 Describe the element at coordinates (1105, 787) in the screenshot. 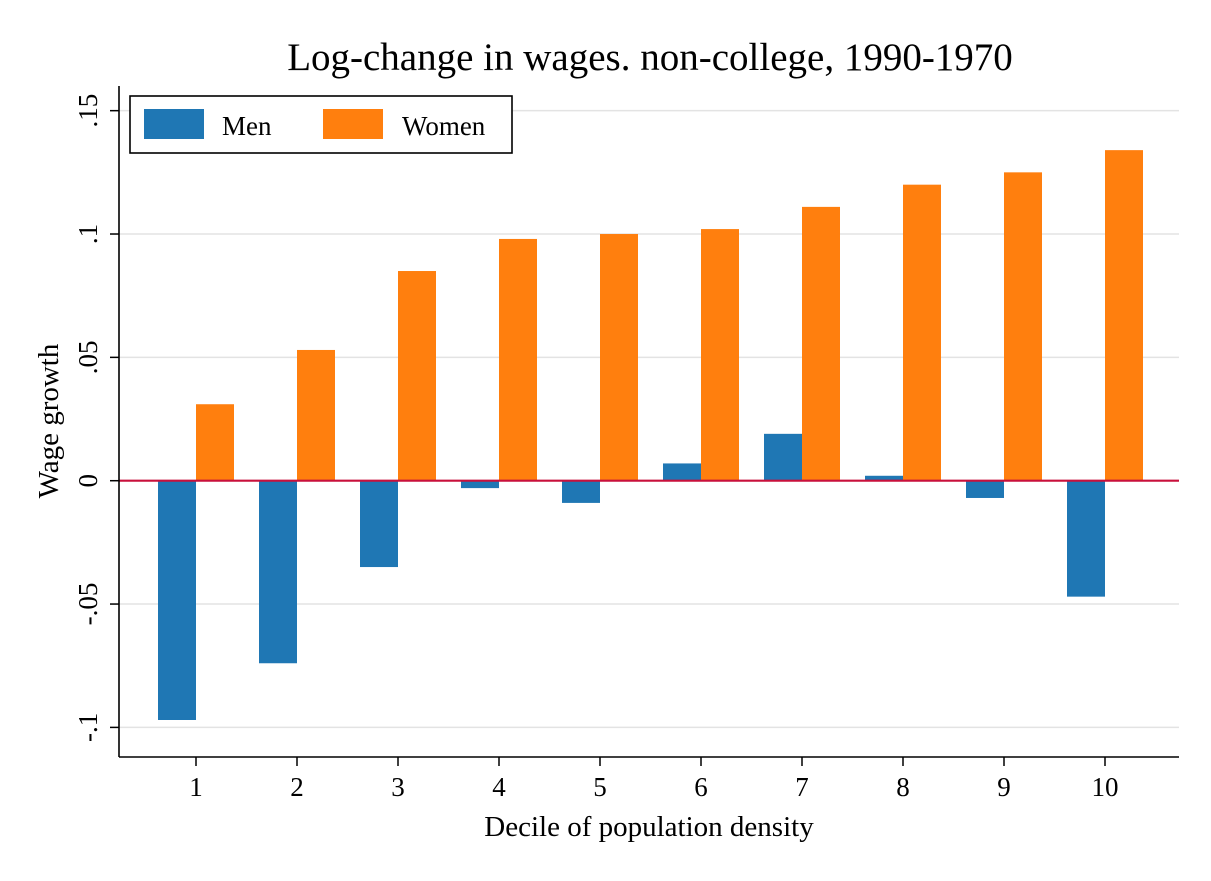

I see `x-tick-label: 10` at that location.